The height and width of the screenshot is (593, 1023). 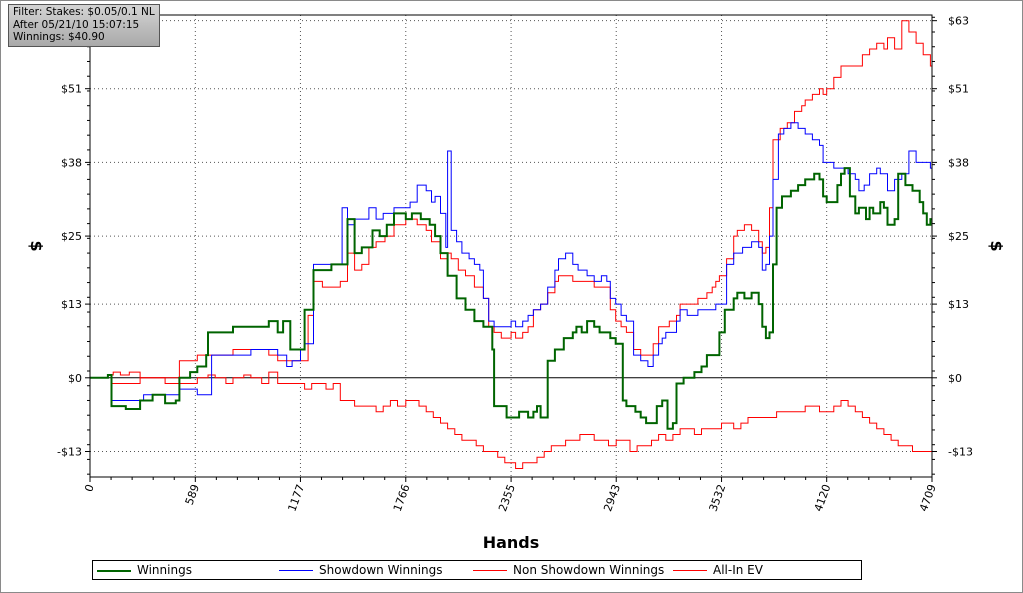 What do you see at coordinates (490, 570) in the screenshot?
I see `legend-swatch-nonshowdown` at bounding box center [490, 570].